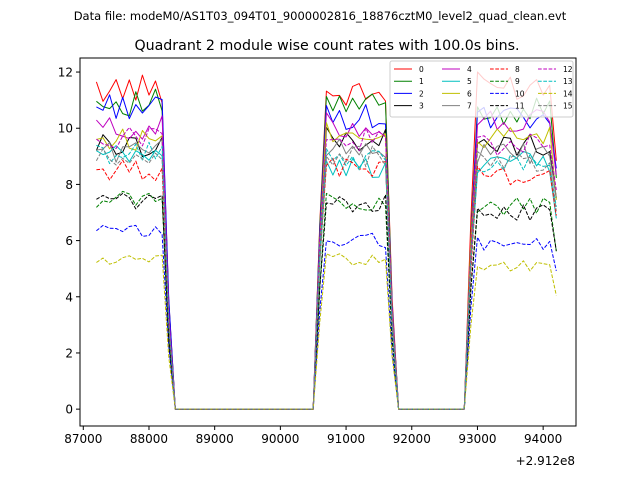 The width and height of the screenshot is (640, 480). I want to click on legend-label-6: 6, so click(469, 93).